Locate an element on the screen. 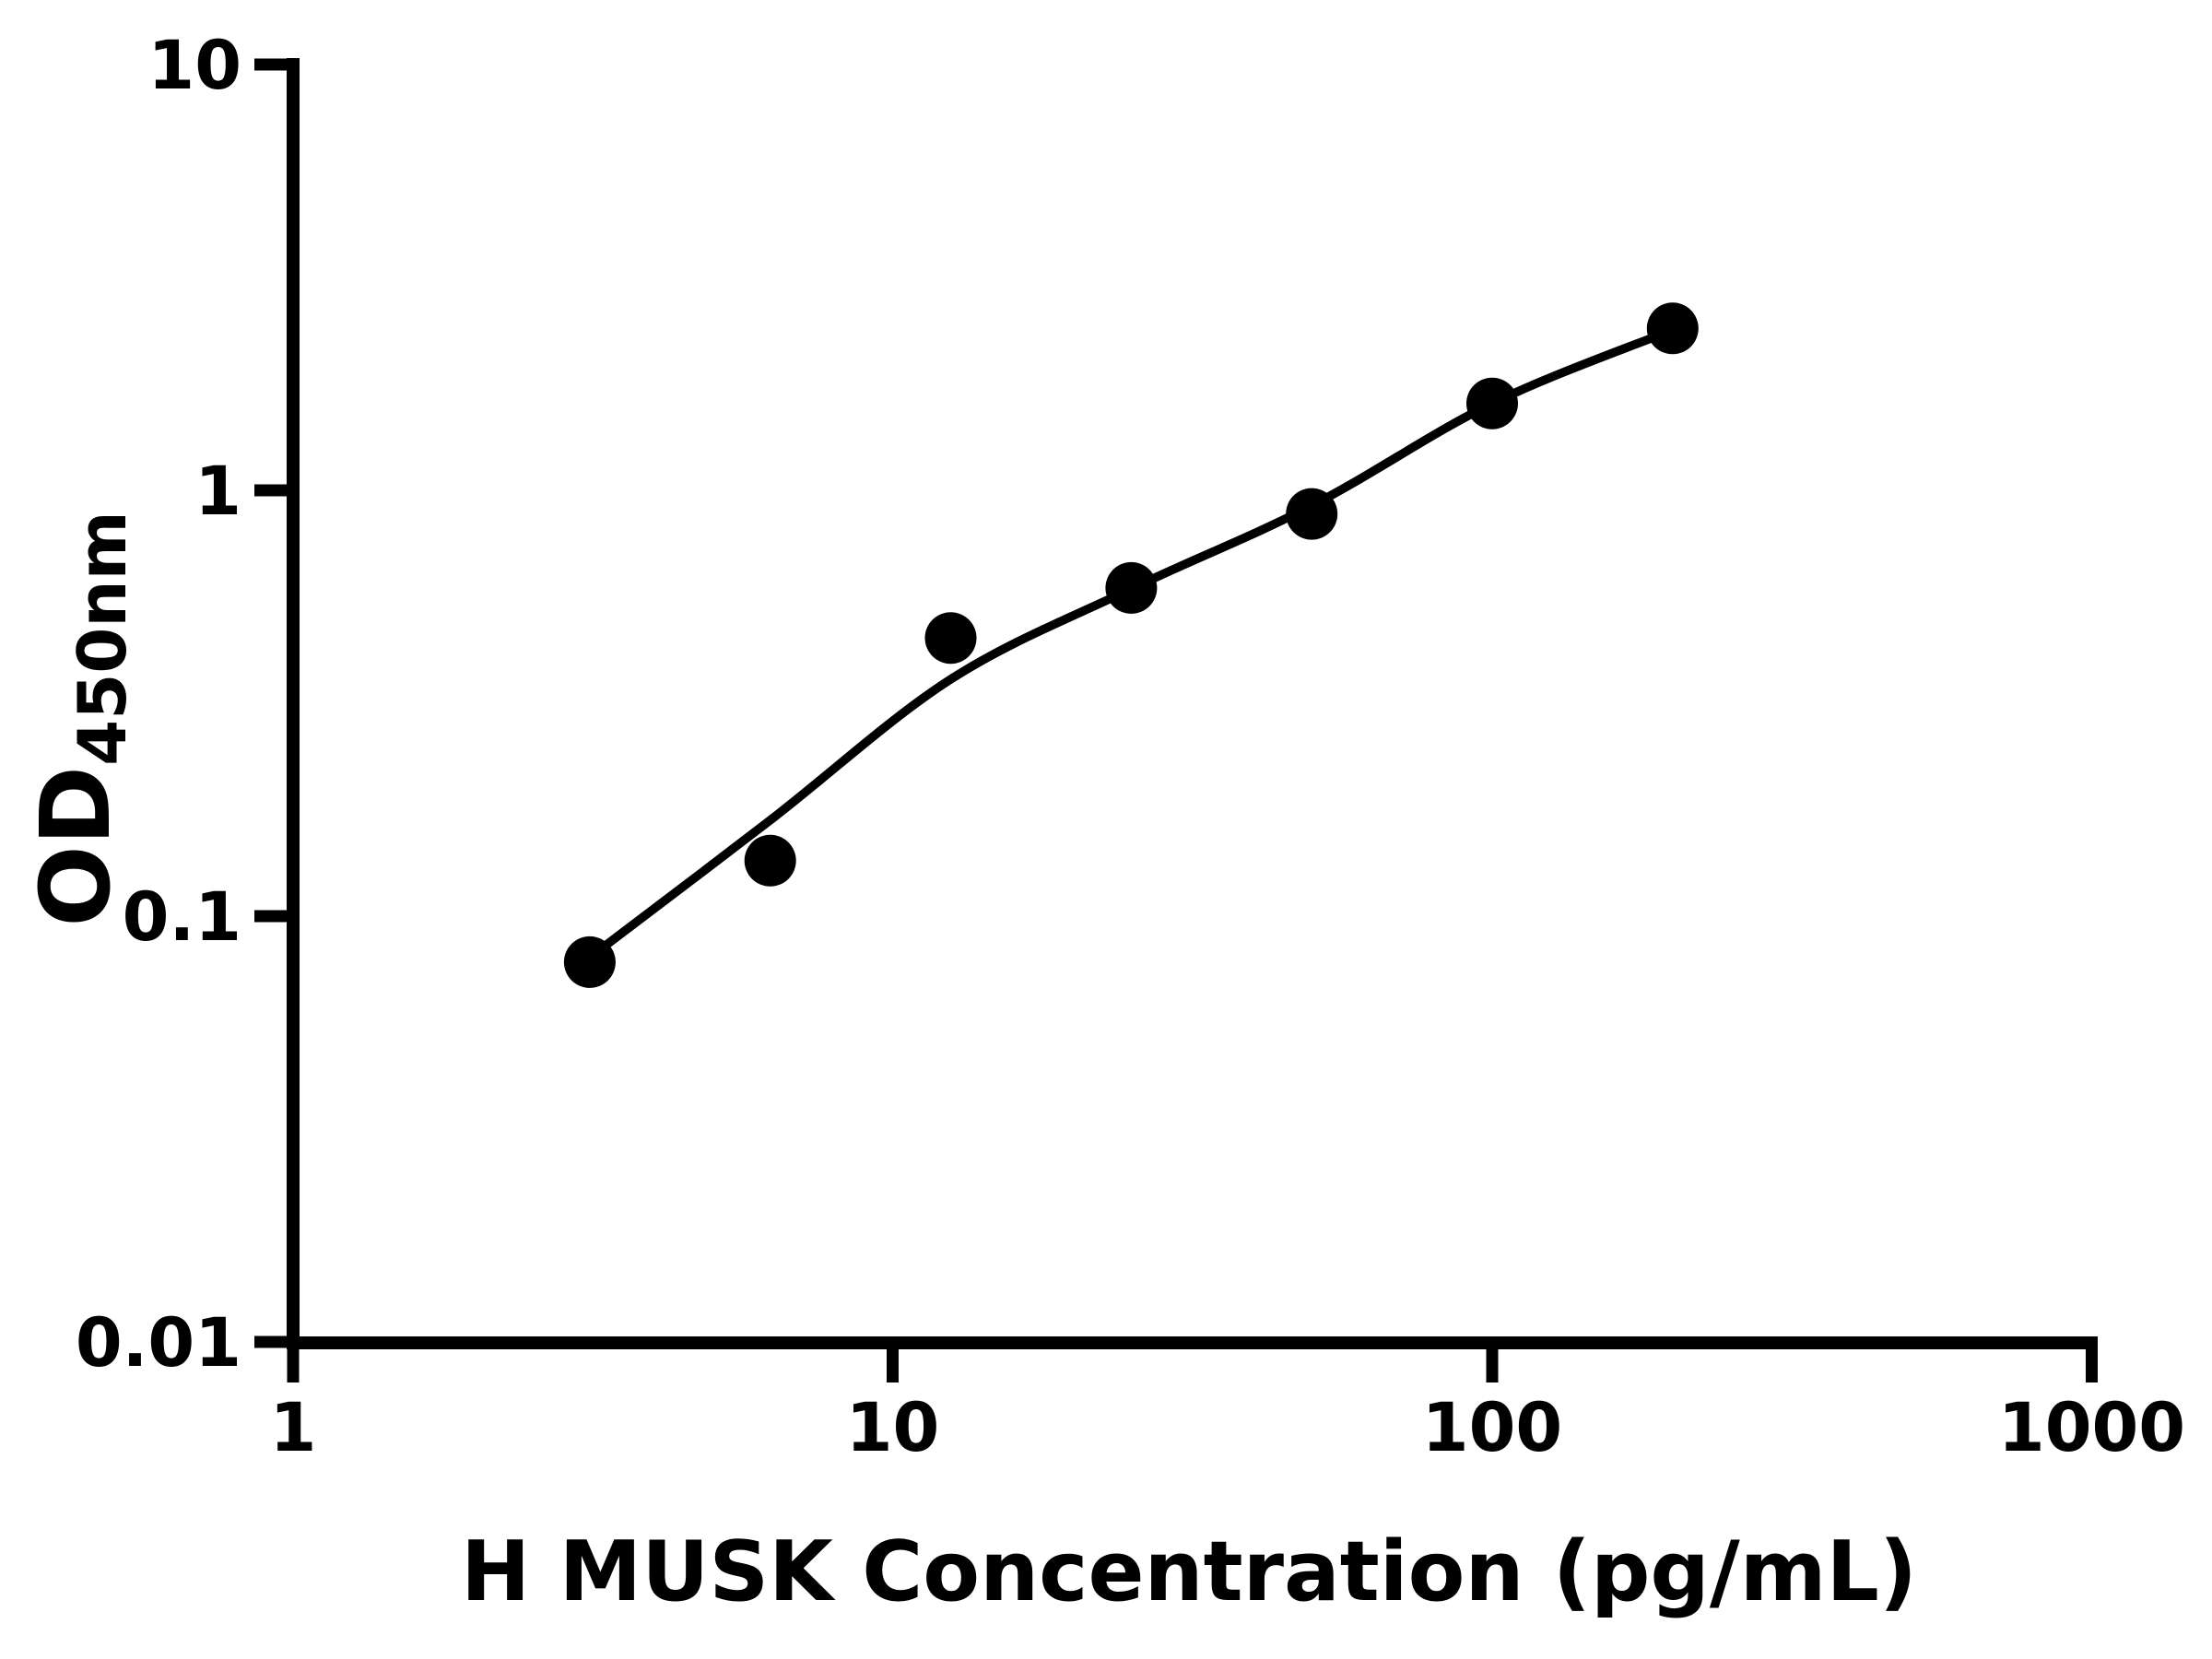  x-axis-title: H MUSK Concentration (pg/mL) is located at coordinates (1189, 1572).